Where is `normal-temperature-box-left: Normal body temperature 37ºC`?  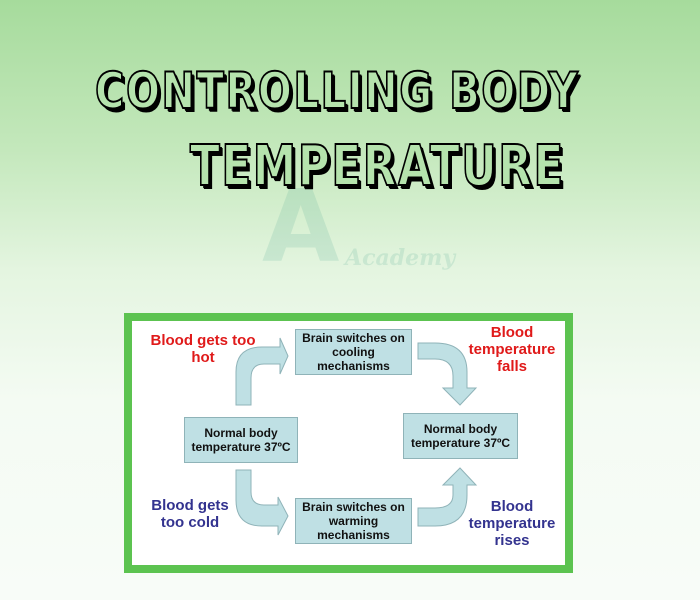
normal-temperature-box-left: Normal body temperature 37ºC is located at coordinates (241, 440).